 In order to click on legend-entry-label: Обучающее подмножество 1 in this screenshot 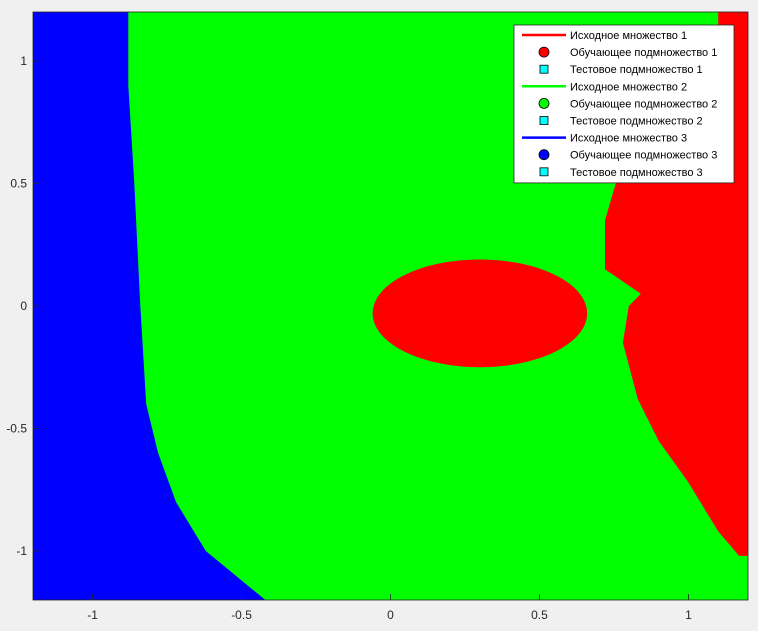, I will do `click(643, 53)`.